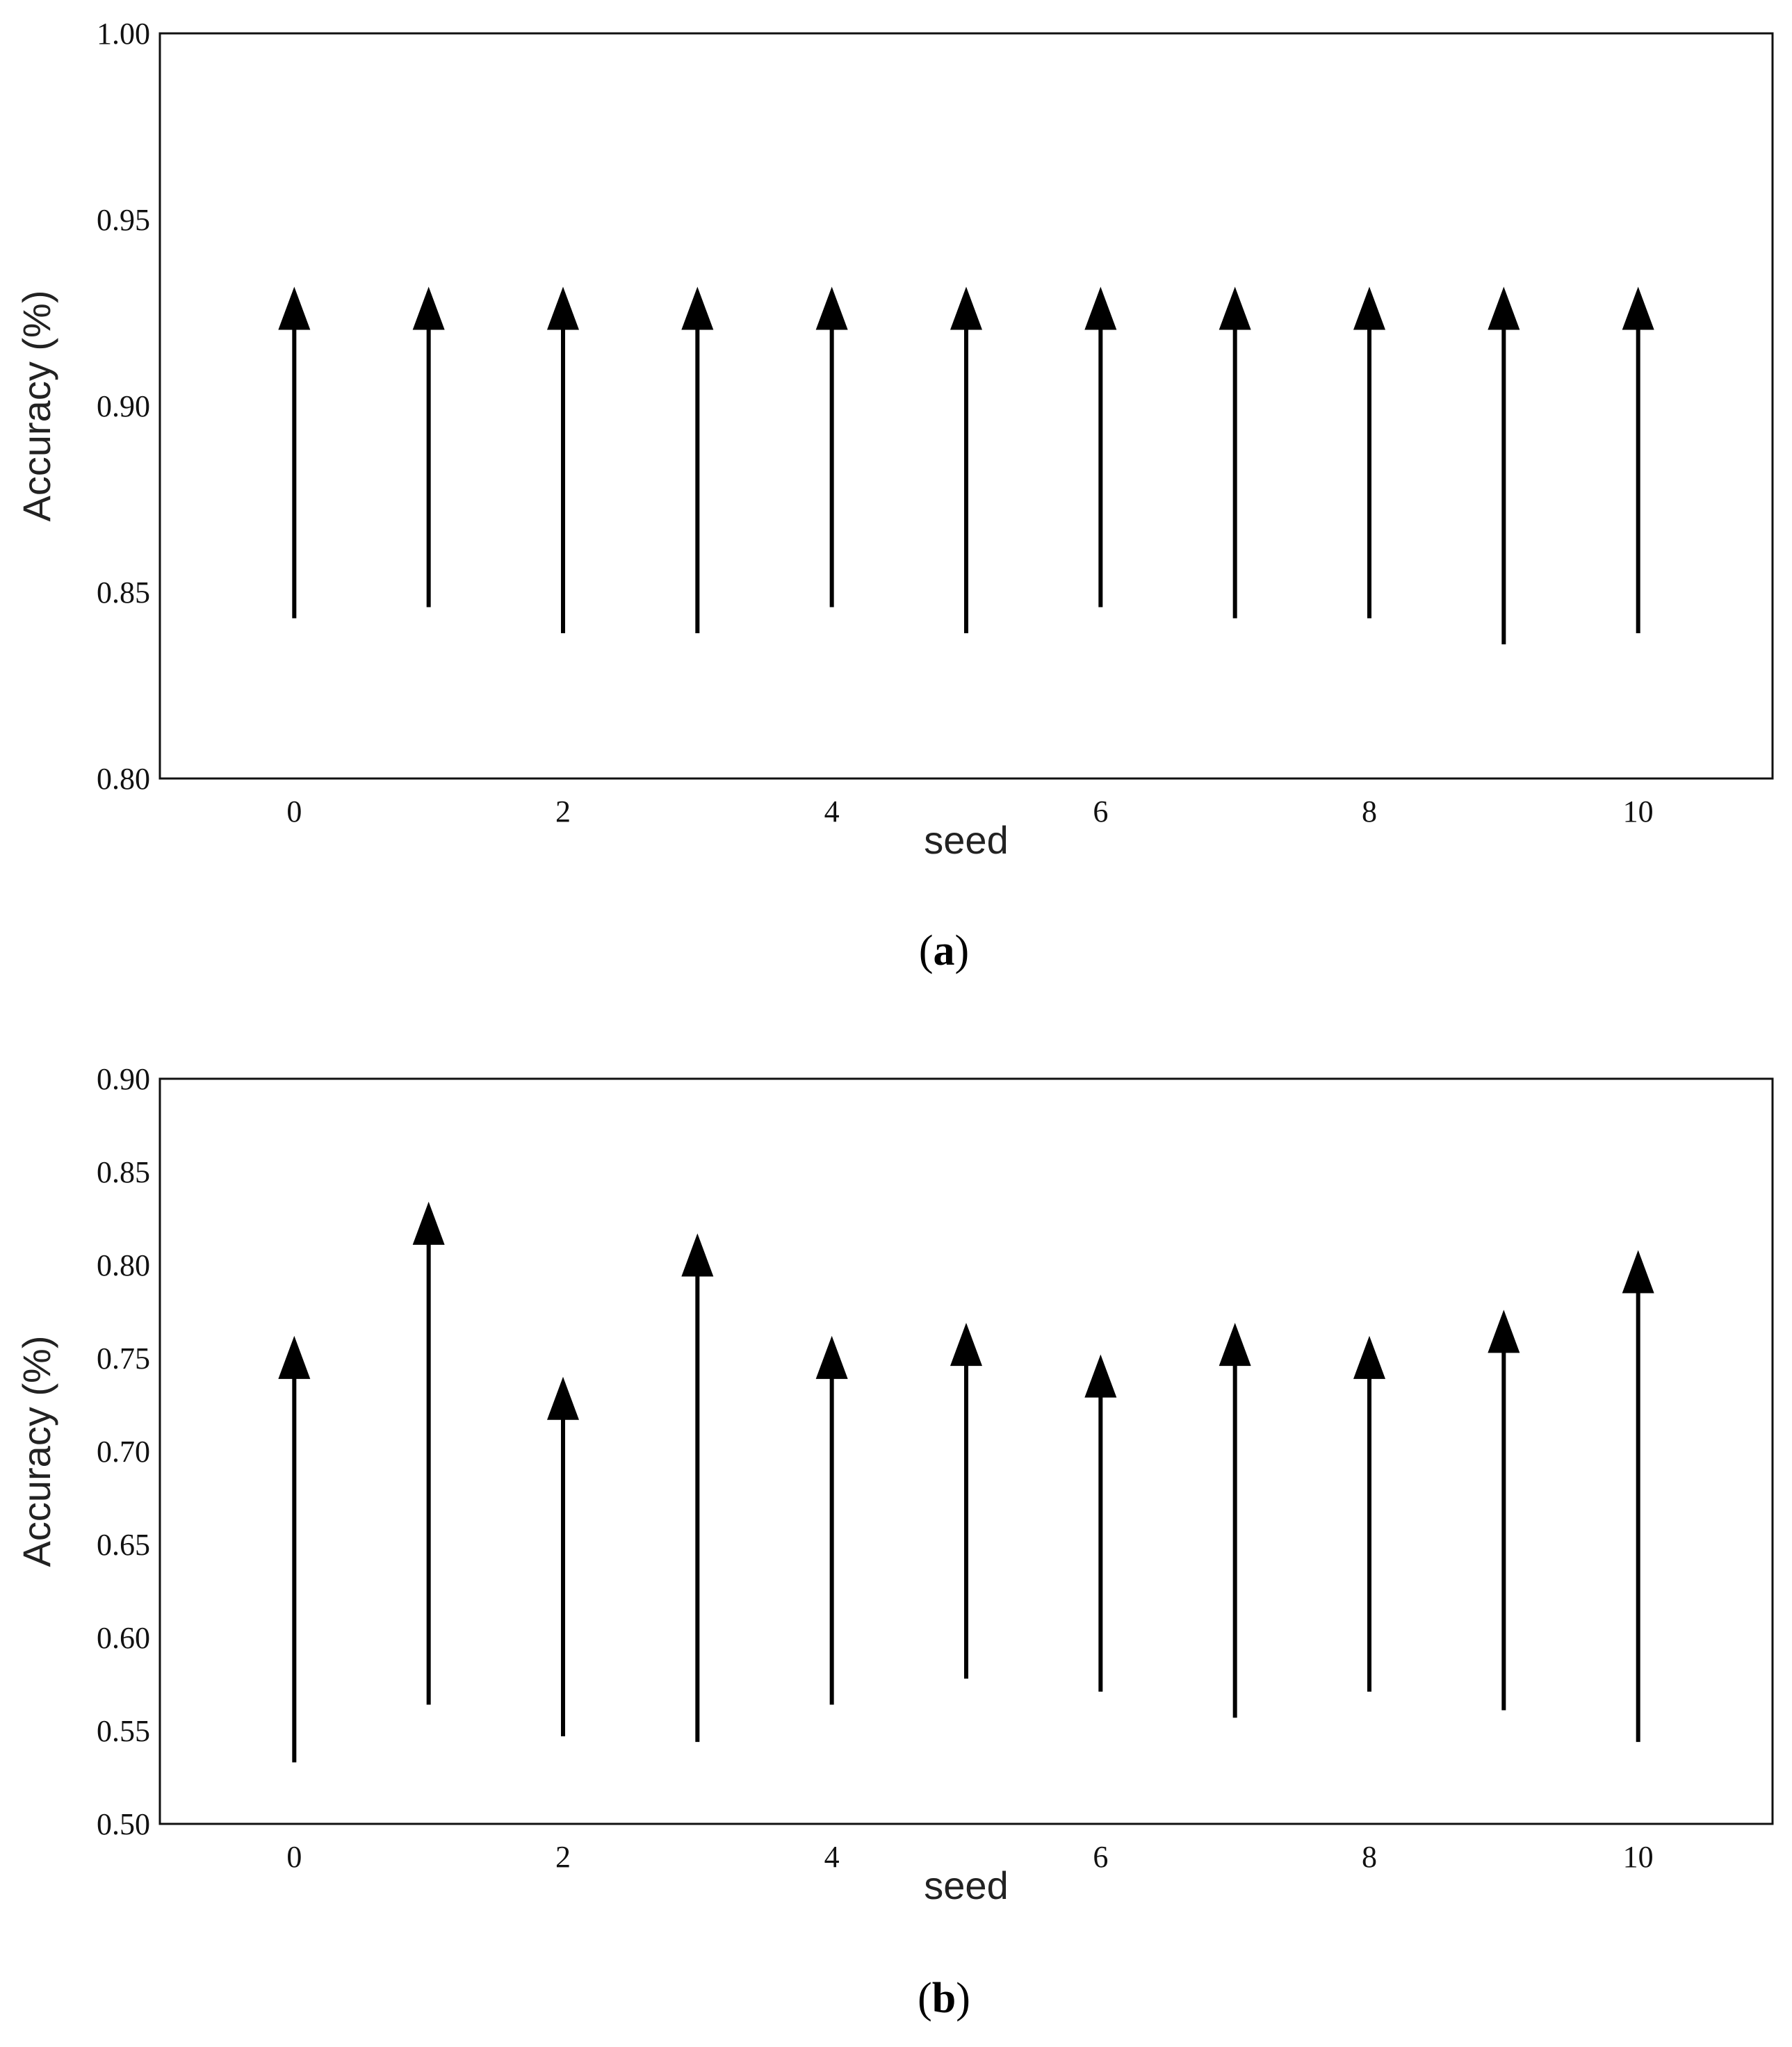 The width and height of the screenshot is (1792, 2047). What do you see at coordinates (123, 1358) in the screenshot?
I see `y-tick-label: 0.75` at bounding box center [123, 1358].